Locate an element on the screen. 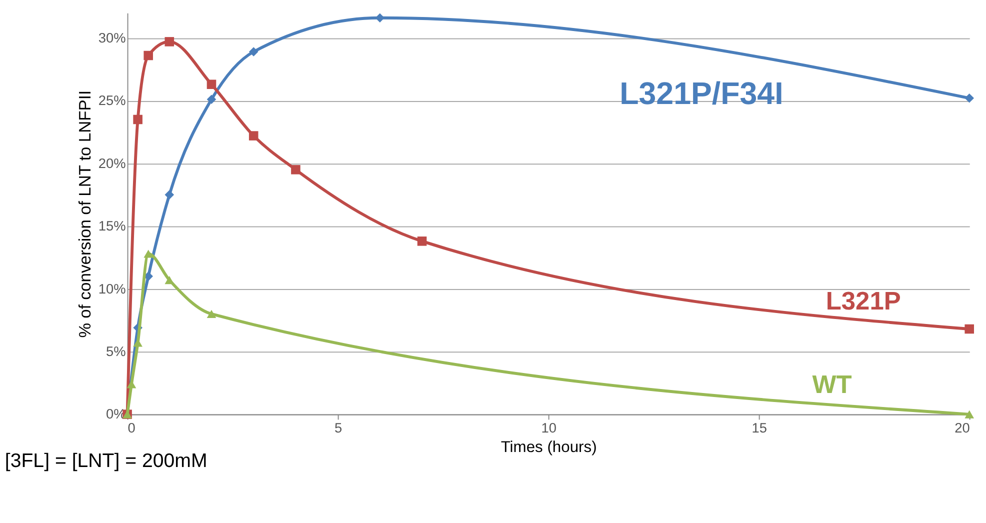 The image size is (986, 523). y-tick-label: 25% is located at coordinates (112, 100).